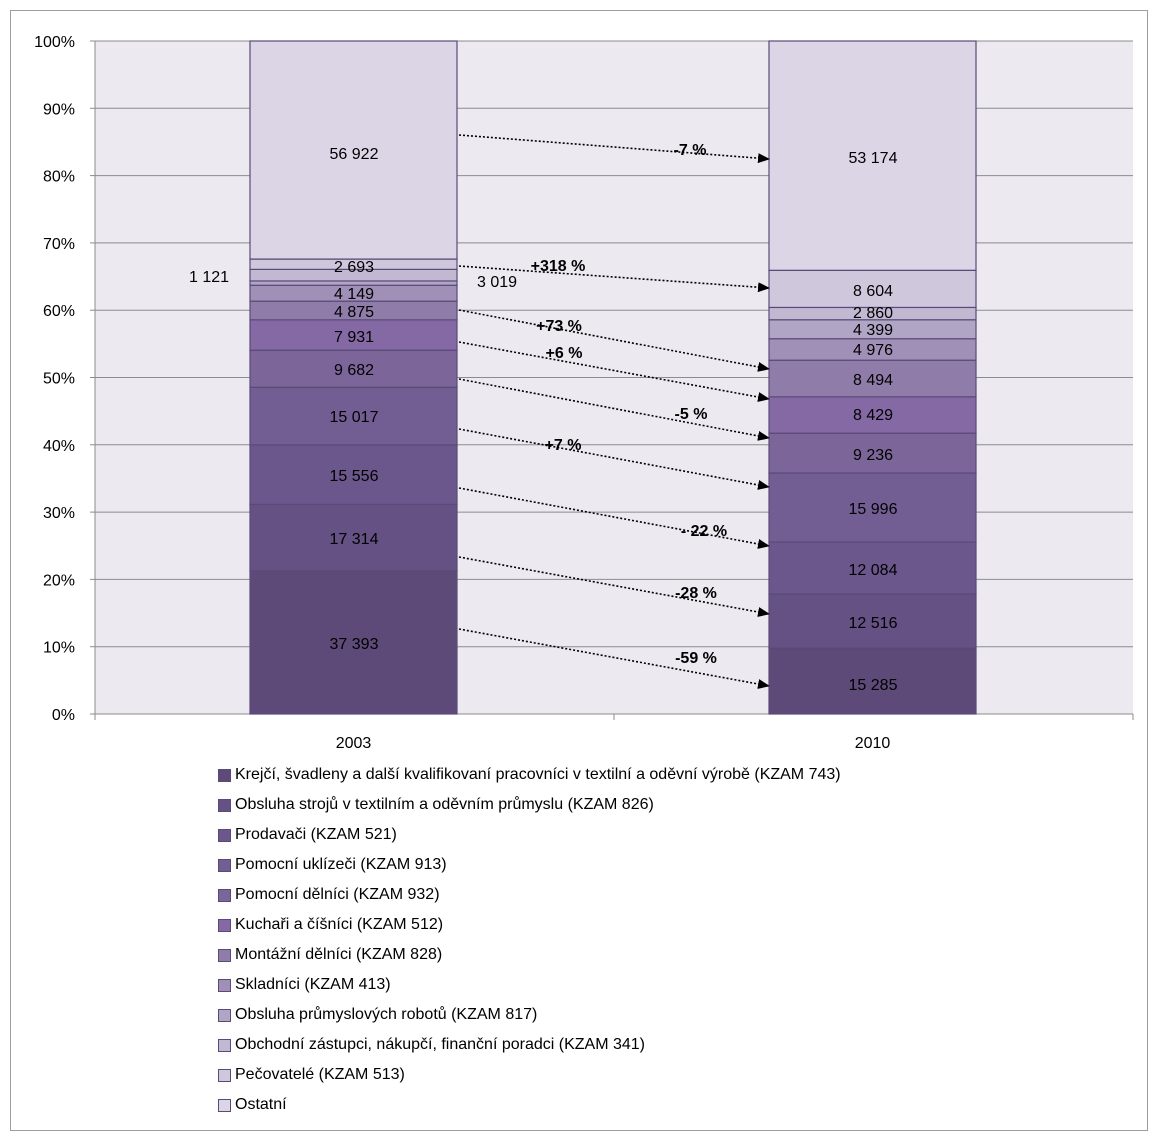  I want to click on data-label: 4 976, so click(873, 350).